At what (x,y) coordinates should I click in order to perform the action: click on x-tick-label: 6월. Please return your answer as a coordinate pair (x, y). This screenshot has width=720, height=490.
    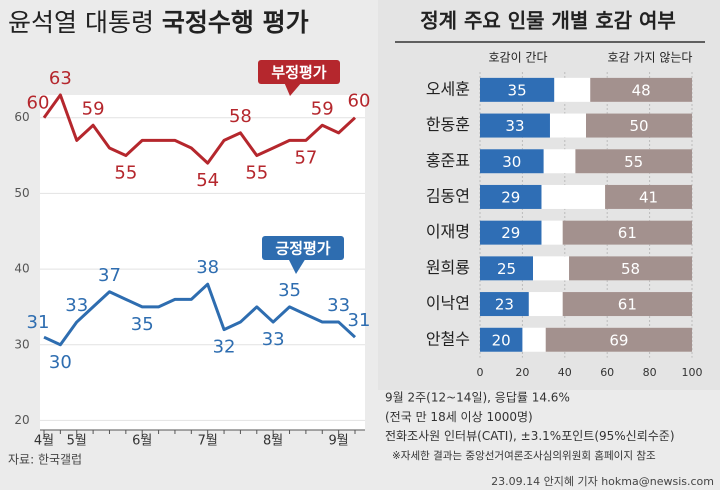
    Looking at the image, I should click on (142, 441).